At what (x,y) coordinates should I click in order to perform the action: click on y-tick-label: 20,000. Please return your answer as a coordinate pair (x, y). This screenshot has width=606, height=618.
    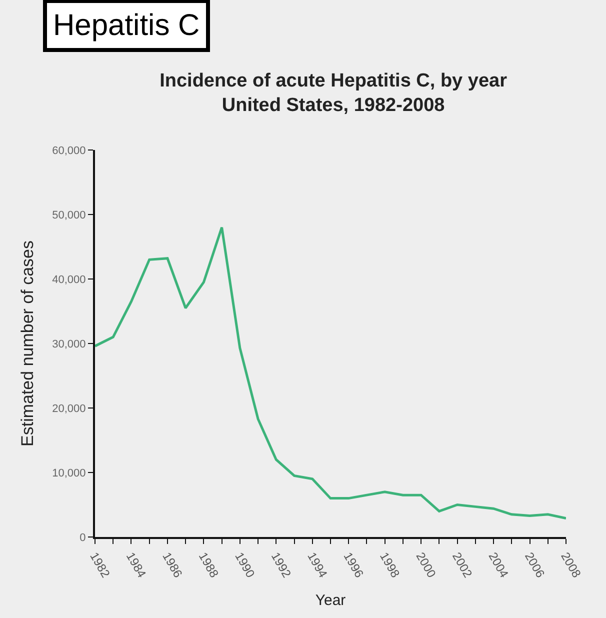
    Looking at the image, I should click on (69, 408).